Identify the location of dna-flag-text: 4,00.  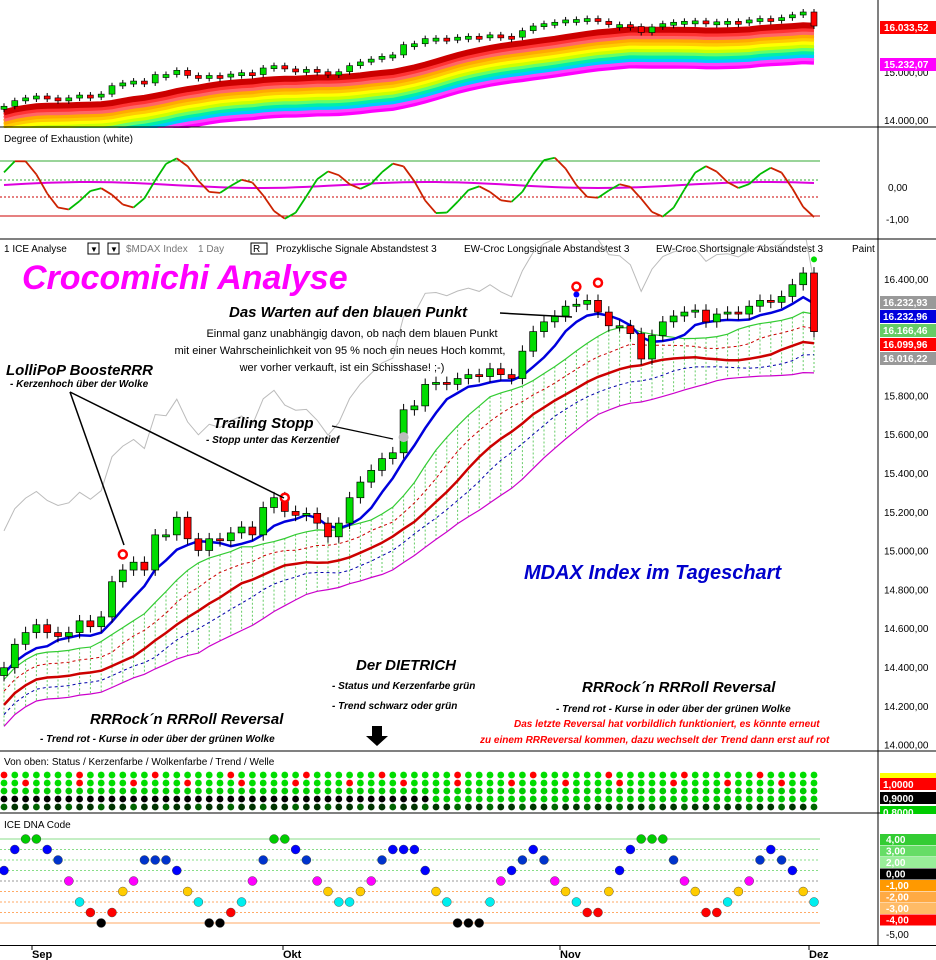
(896, 840).